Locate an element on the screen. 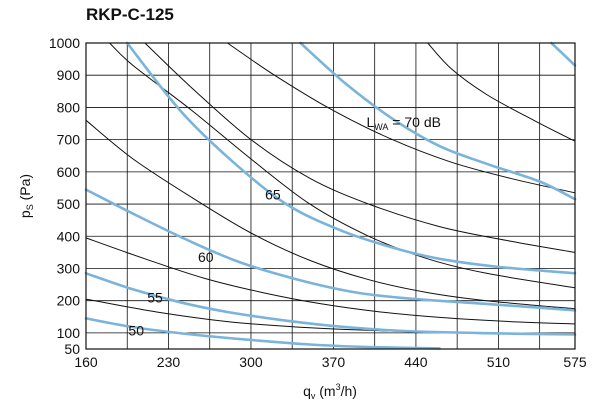  black-curve is located at coordinates (501, 92).